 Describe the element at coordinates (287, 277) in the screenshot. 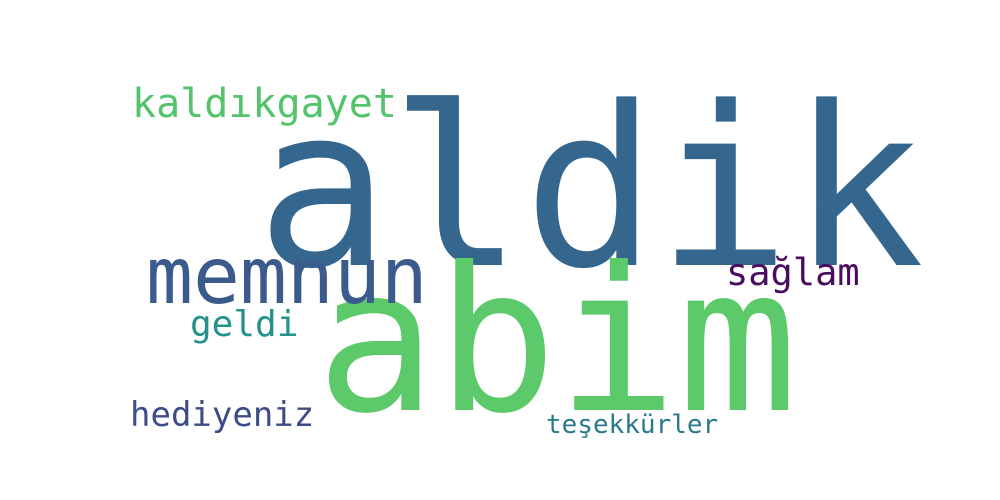

I see `word-memnun: memnun` at that location.